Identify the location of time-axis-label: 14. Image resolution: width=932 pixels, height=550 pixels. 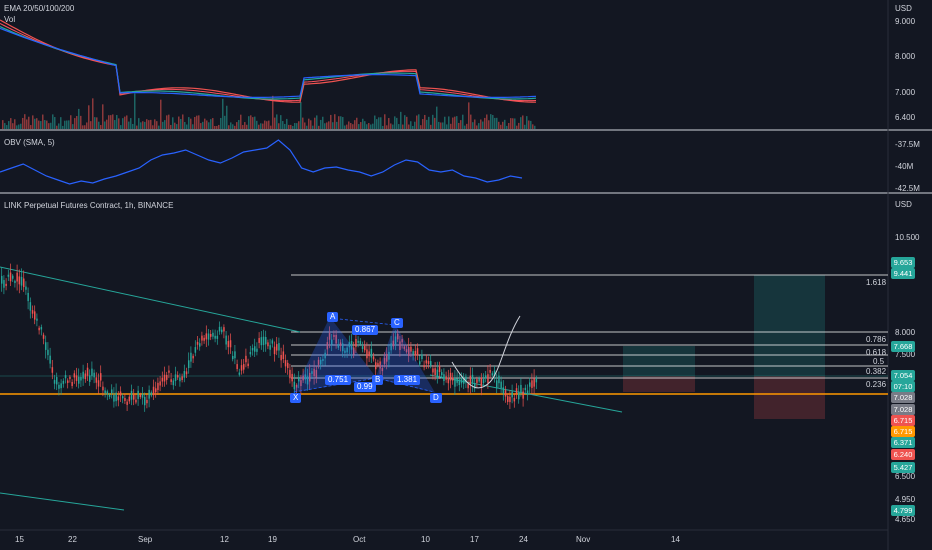
(675, 539).